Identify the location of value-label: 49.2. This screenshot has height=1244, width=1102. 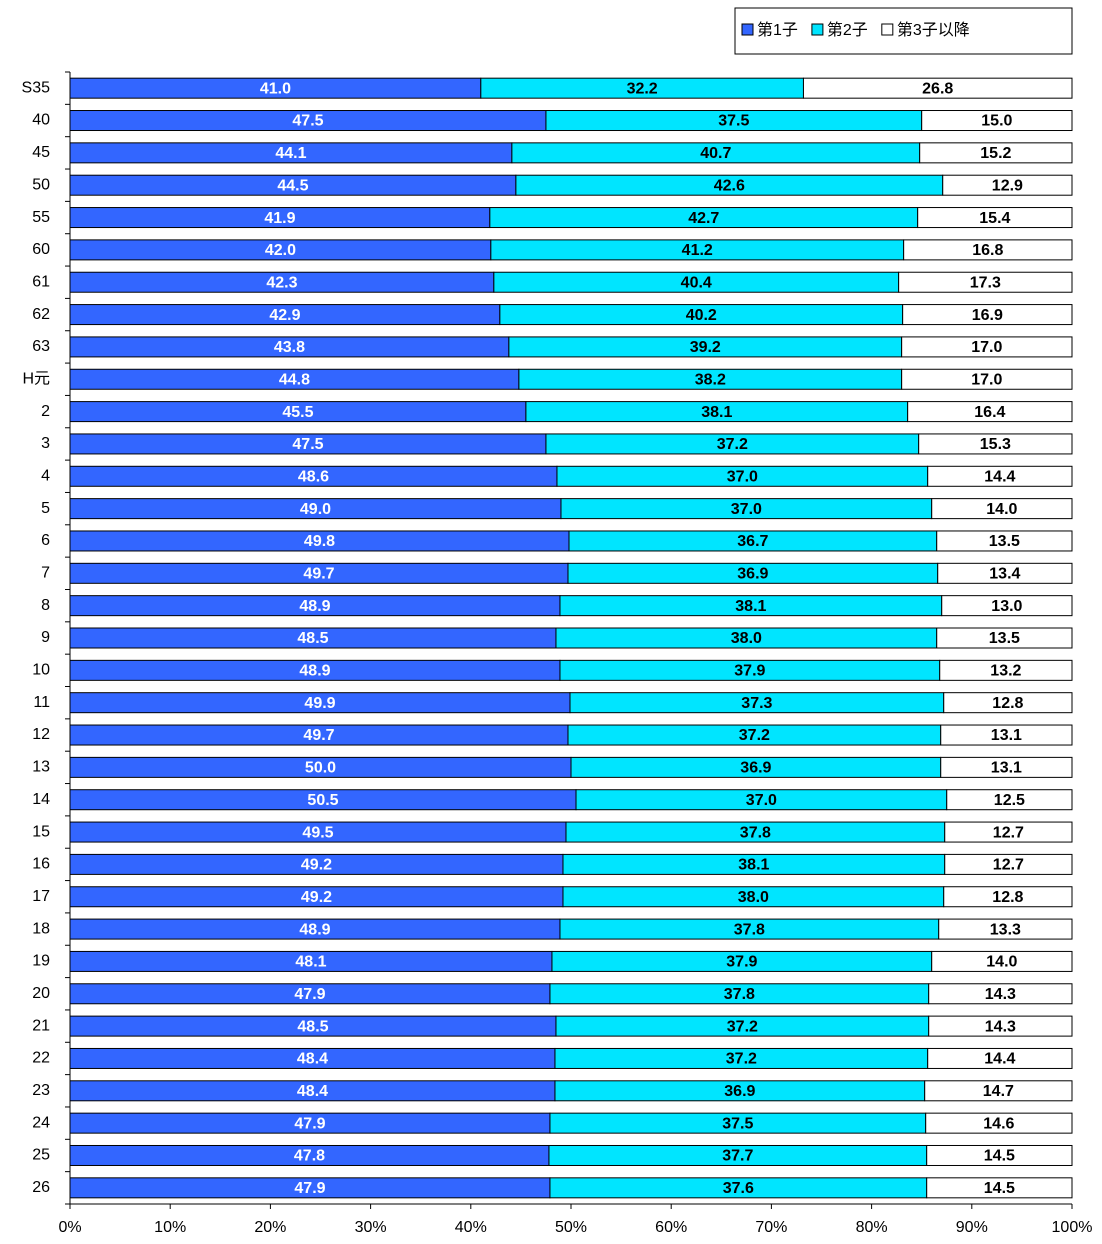
(316, 897).